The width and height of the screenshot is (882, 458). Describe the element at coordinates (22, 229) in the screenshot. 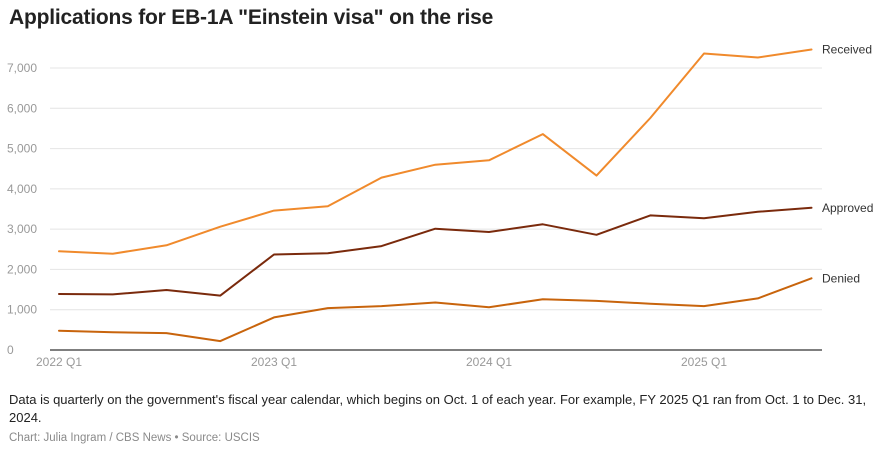

I see `y-tick-label: 3,000` at that location.